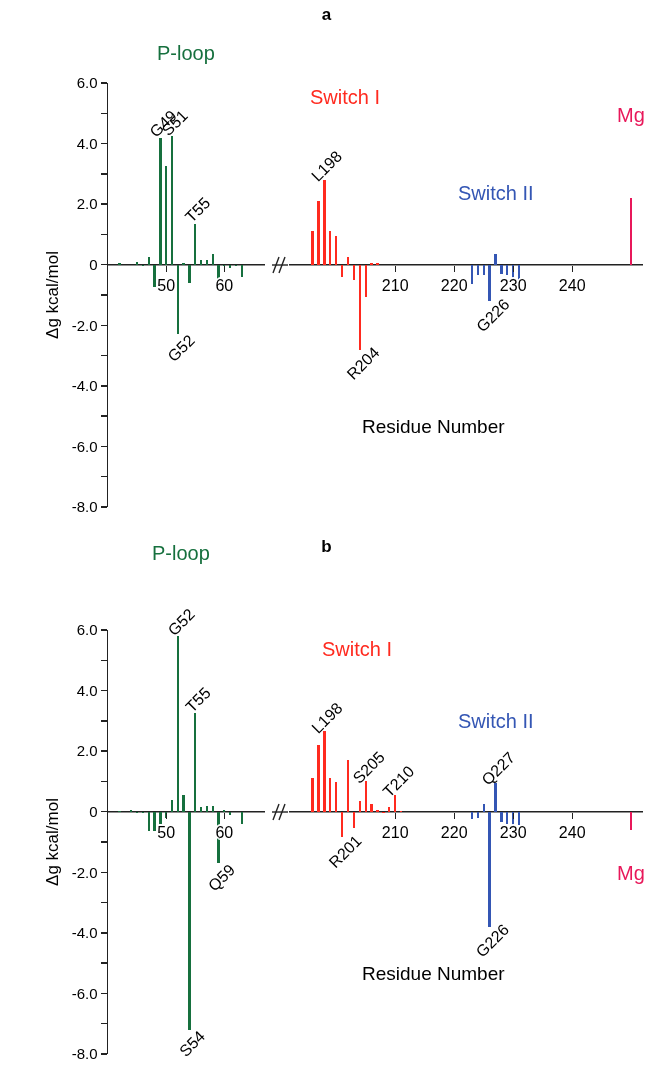  I want to click on text: Mg, so click(631, 115).